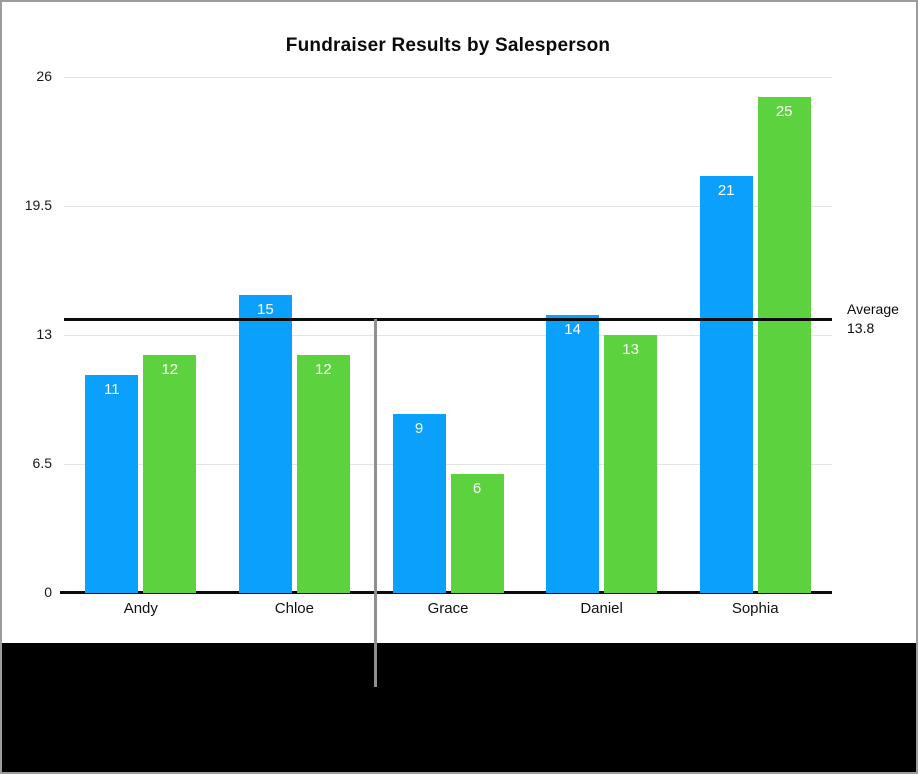 This screenshot has width=918, height=774. What do you see at coordinates (630, 349) in the screenshot?
I see `bar-value-label: 13` at bounding box center [630, 349].